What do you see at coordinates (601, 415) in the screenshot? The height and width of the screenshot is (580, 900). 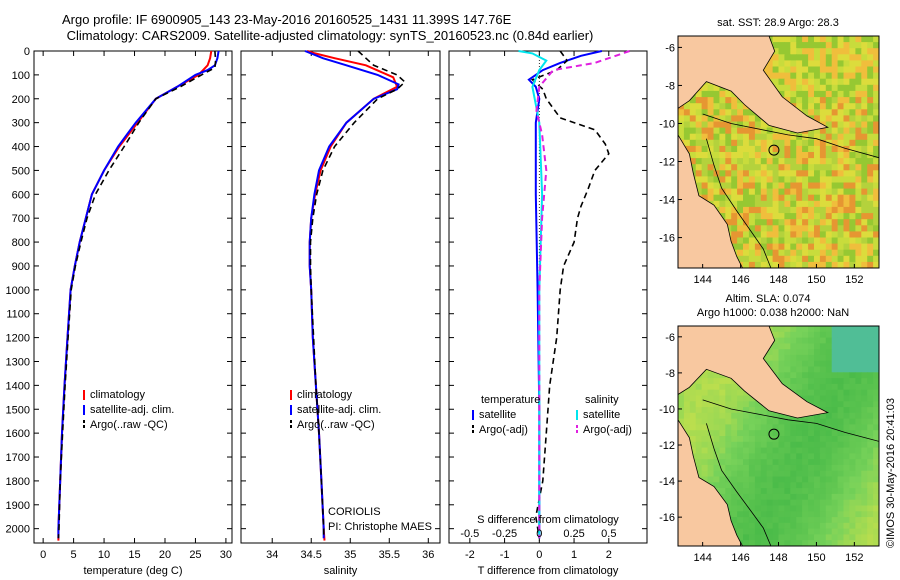 I see `legend-item: satellite` at bounding box center [601, 415].